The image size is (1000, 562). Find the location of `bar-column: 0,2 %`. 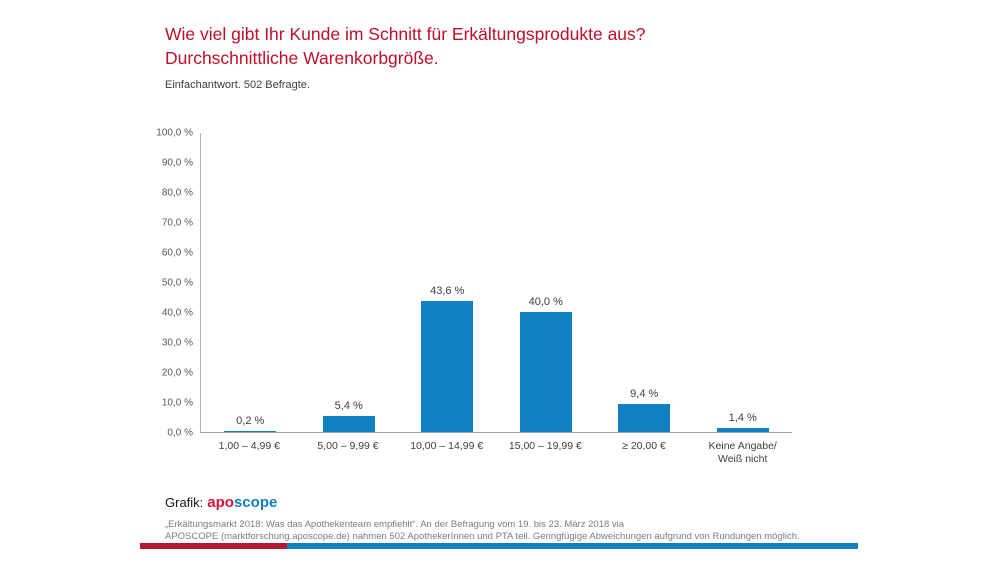

bar-column: 0,2 % is located at coordinates (250, 423).